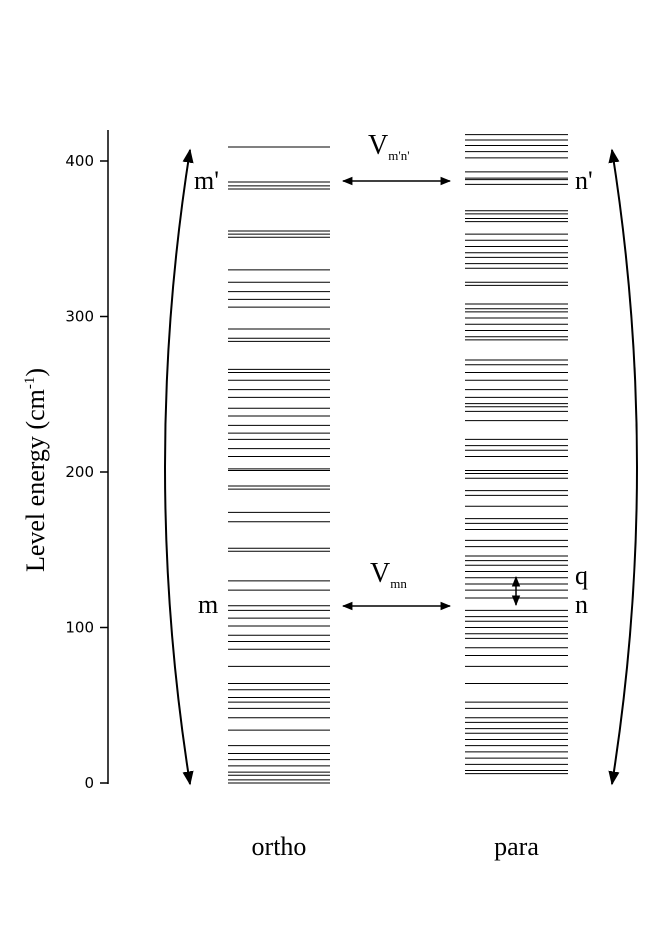 This screenshot has height=934, width=654. Describe the element at coordinates (79, 161) in the screenshot. I see `y-tick-label: 400` at that location.